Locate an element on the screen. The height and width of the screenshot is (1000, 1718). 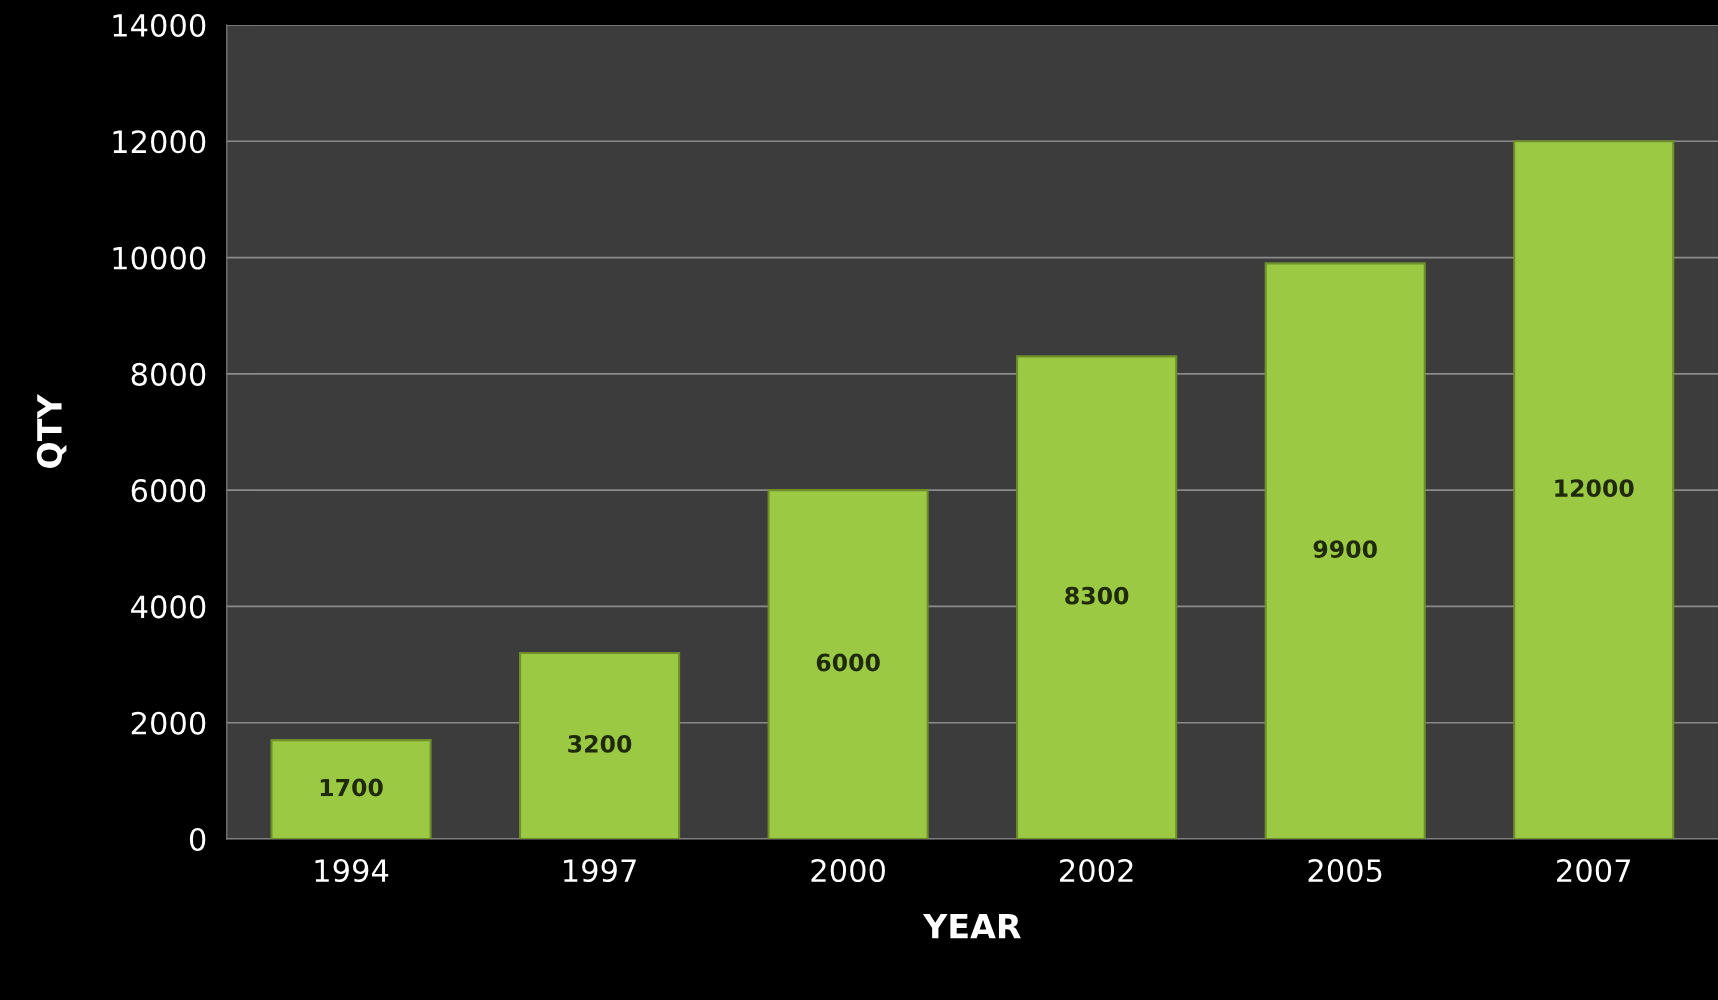
x-tick-label: 2000 is located at coordinates (848, 870).